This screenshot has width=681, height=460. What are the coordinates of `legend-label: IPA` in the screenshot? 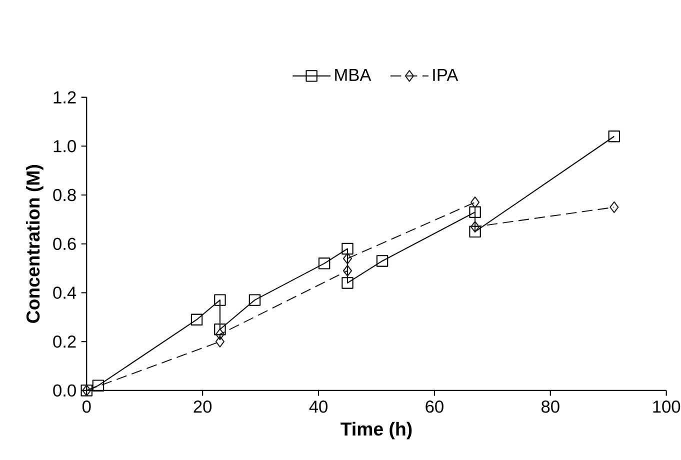 It's located at (445, 75).